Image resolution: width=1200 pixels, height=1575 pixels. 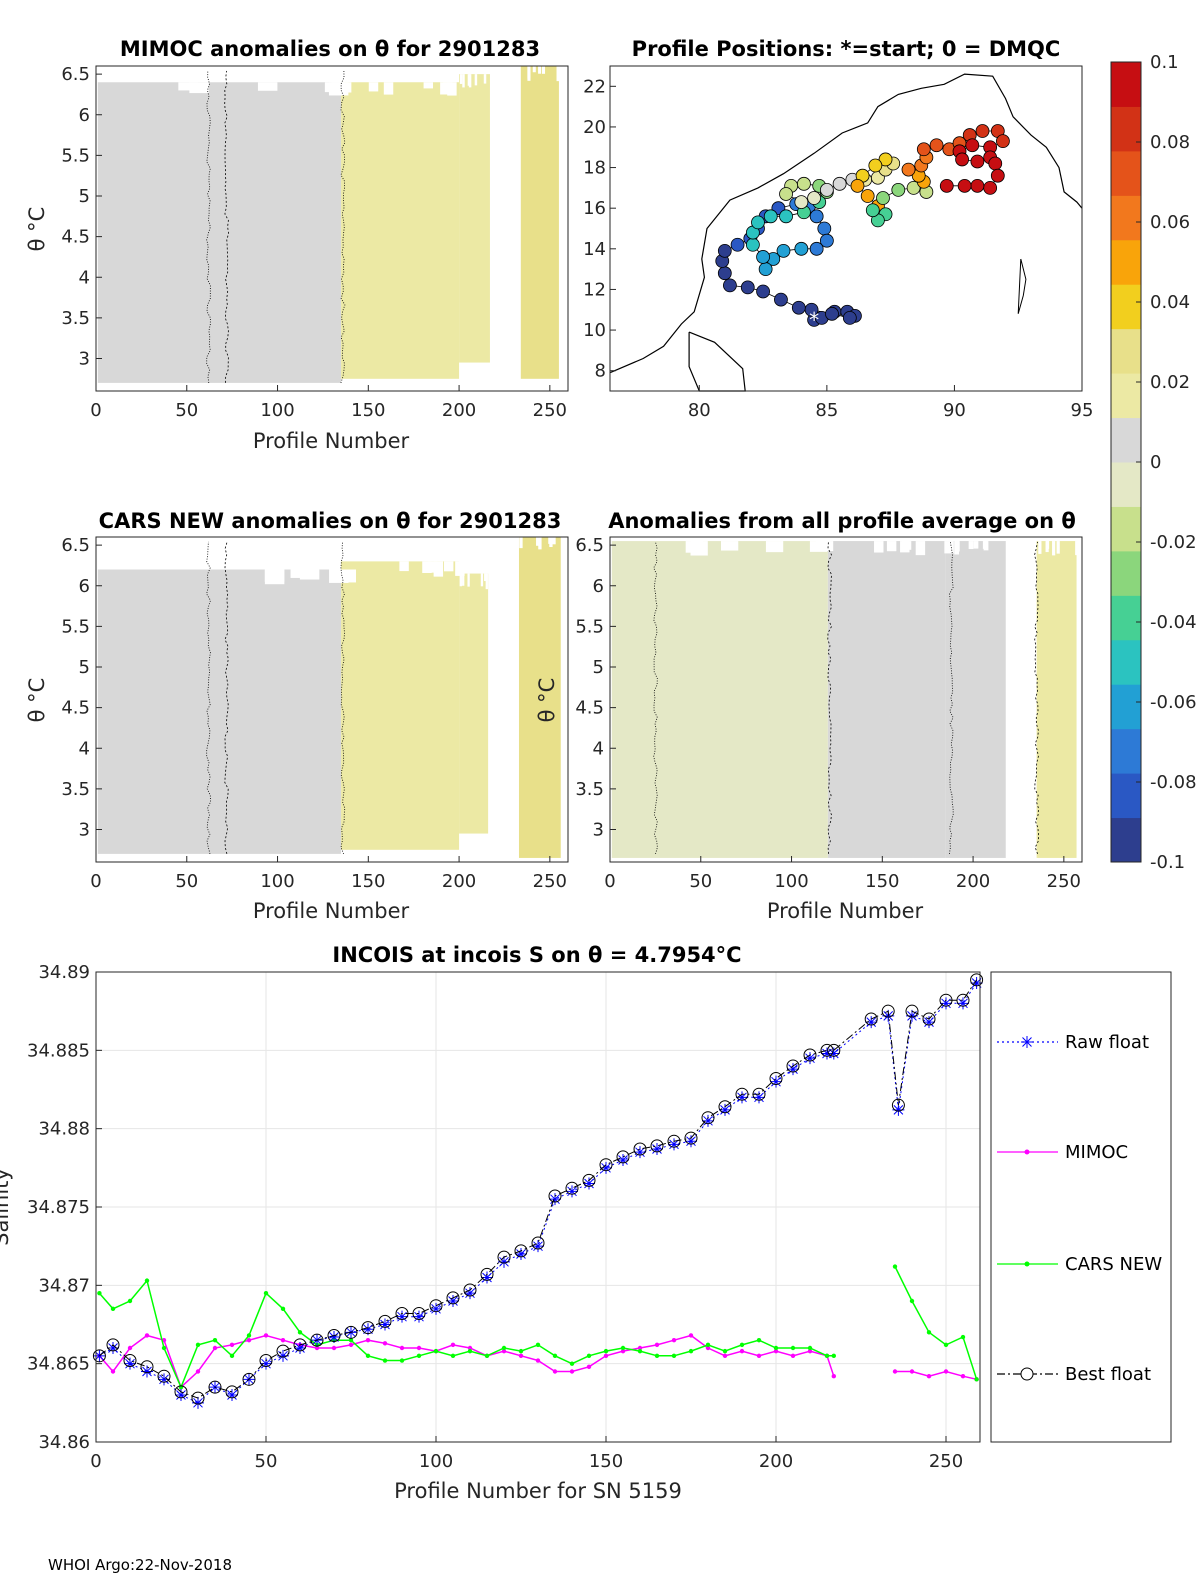 What do you see at coordinates (95, 1461) in the screenshot?
I see `x-tick-label: 0` at bounding box center [95, 1461].